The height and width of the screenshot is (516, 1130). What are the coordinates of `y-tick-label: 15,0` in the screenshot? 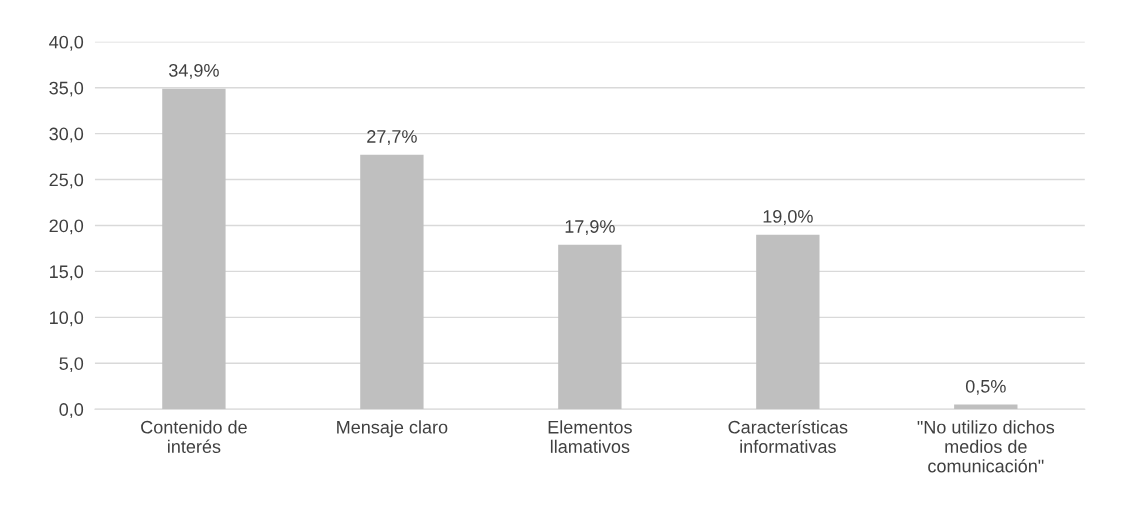 It's located at (67, 273).